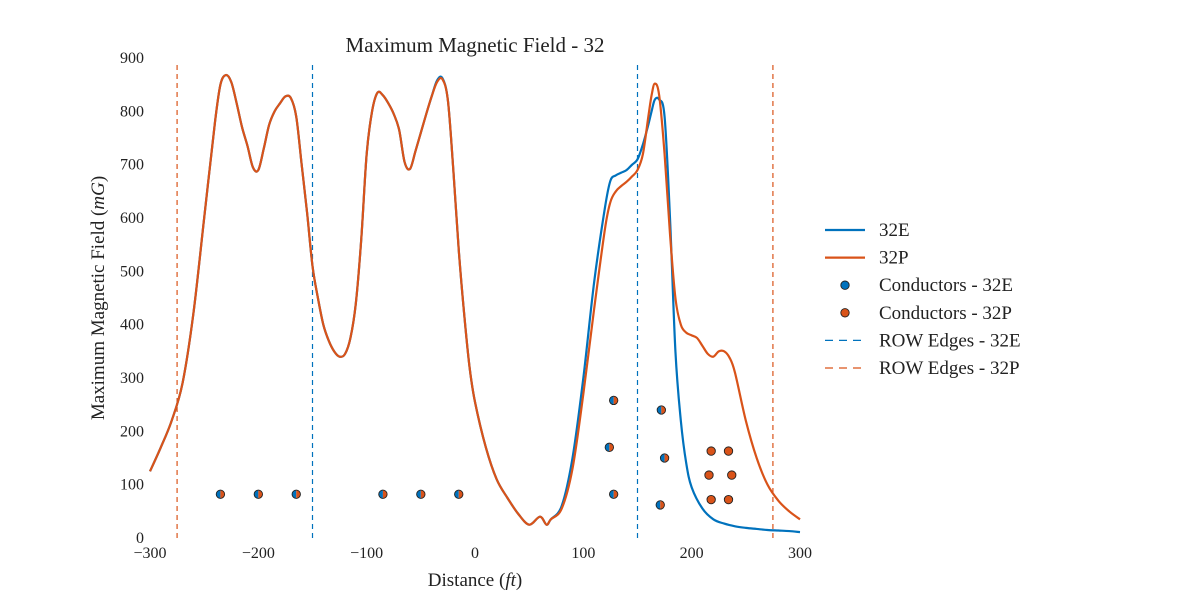 The width and height of the screenshot is (1200, 600). I want to click on x-axis-label-paren-open: (, so click(502, 580).